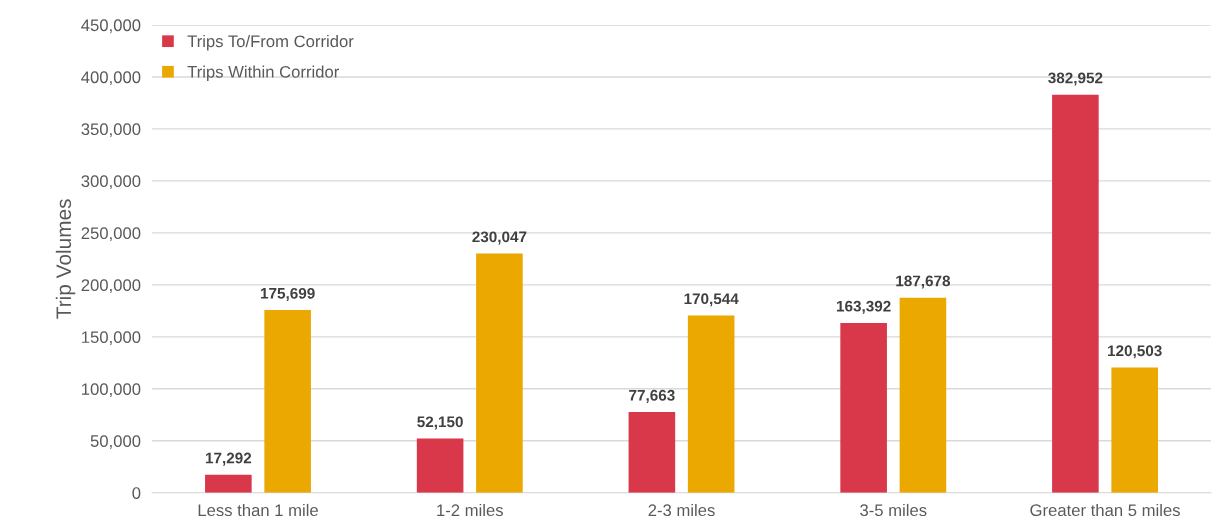 The width and height of the screenshot is (1217, 531). Describe the element at coordinates (893, 510) in the screenshot. I see `x-tick-label: 3-5 miles` at that location.